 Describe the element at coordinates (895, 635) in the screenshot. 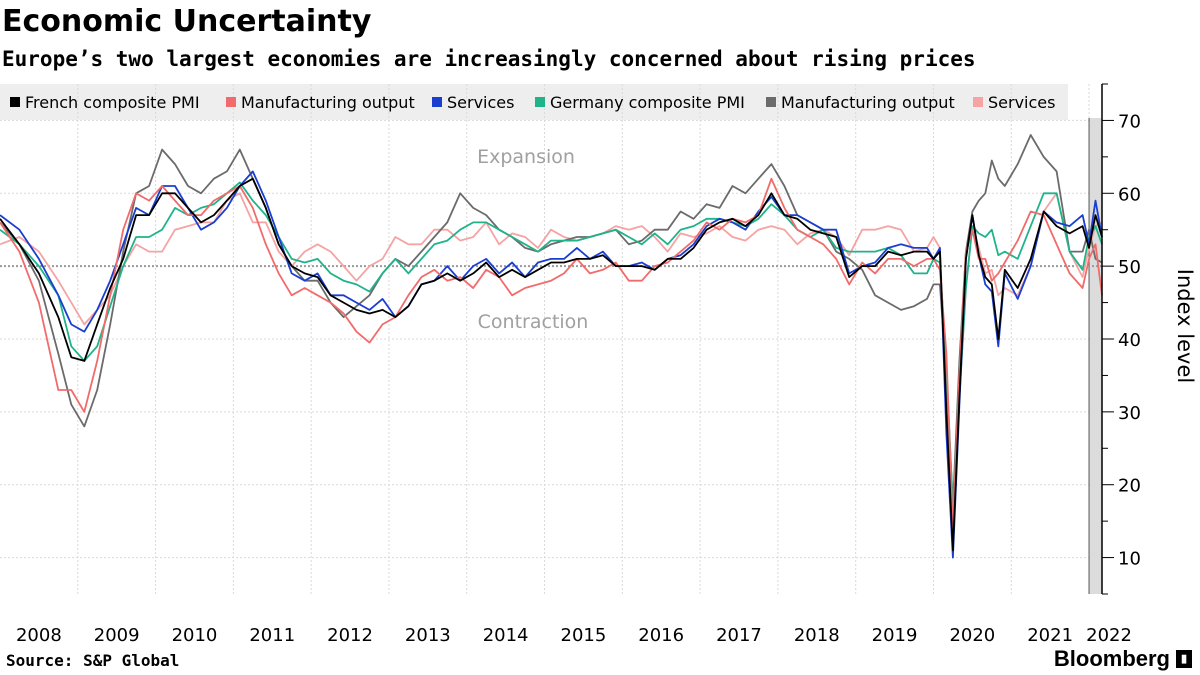

I see `x-tick-label: 2019` at that location.